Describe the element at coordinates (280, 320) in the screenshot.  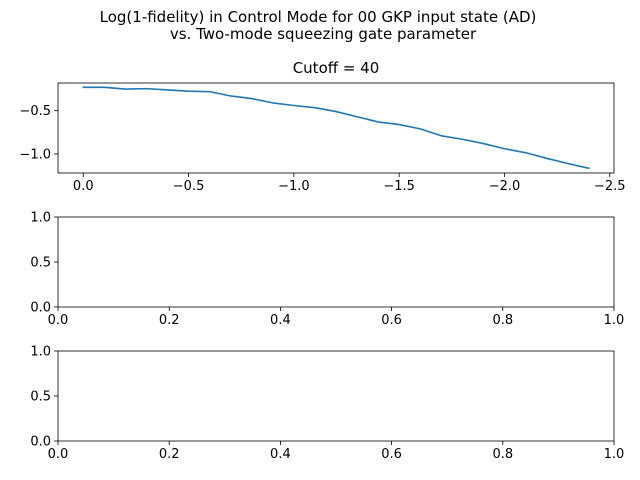
I see `axes-2-xtick-label: 0.4` at that location.